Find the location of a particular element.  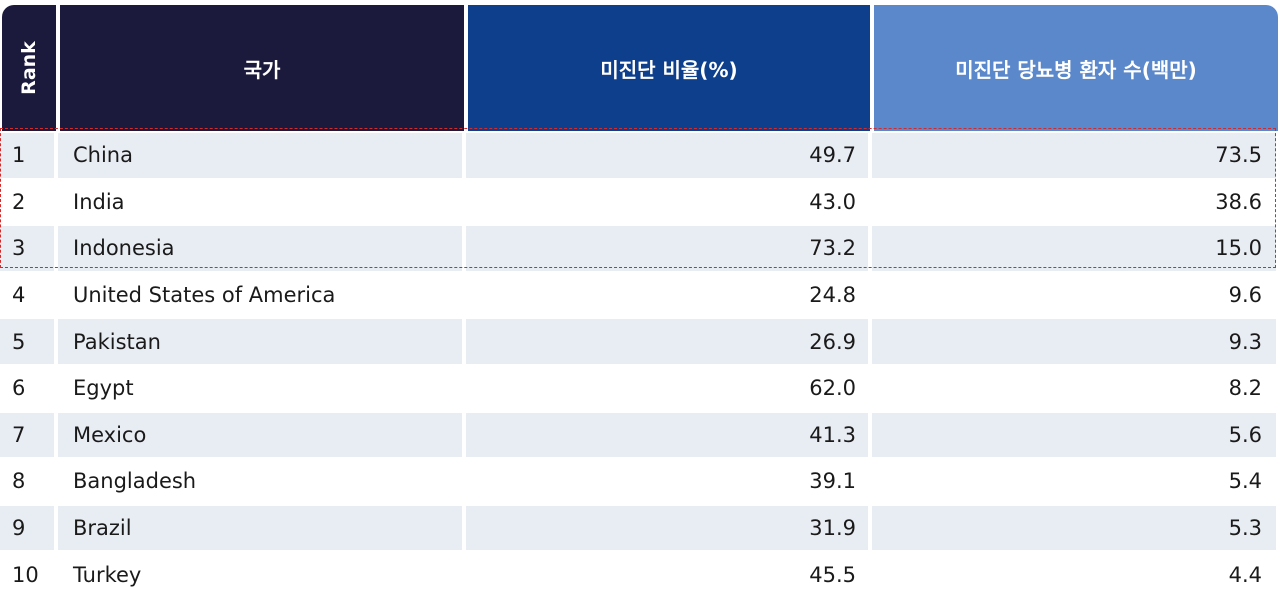

header-rank-label: Rank is located at coordinates (29, 68).